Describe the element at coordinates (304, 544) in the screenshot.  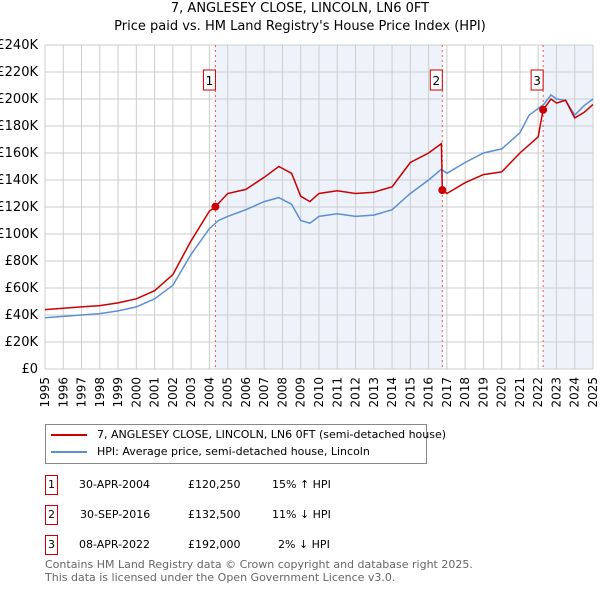
I see `sale-hpi-diff: 2% ↓ HPI` at that location.